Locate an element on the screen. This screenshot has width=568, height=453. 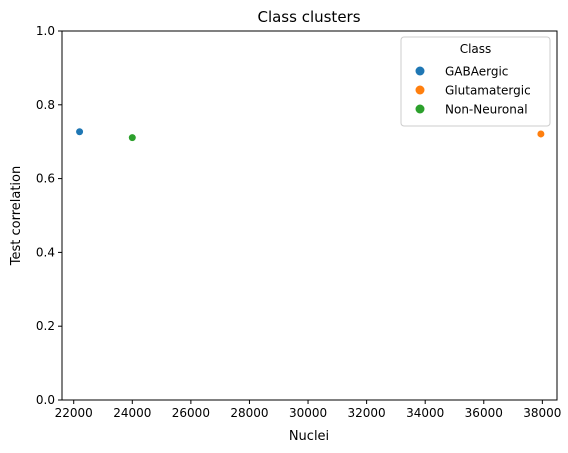
legend: Class GABAergic Glutamatergic Non-Neuronal is located at coordinates (475, 81).